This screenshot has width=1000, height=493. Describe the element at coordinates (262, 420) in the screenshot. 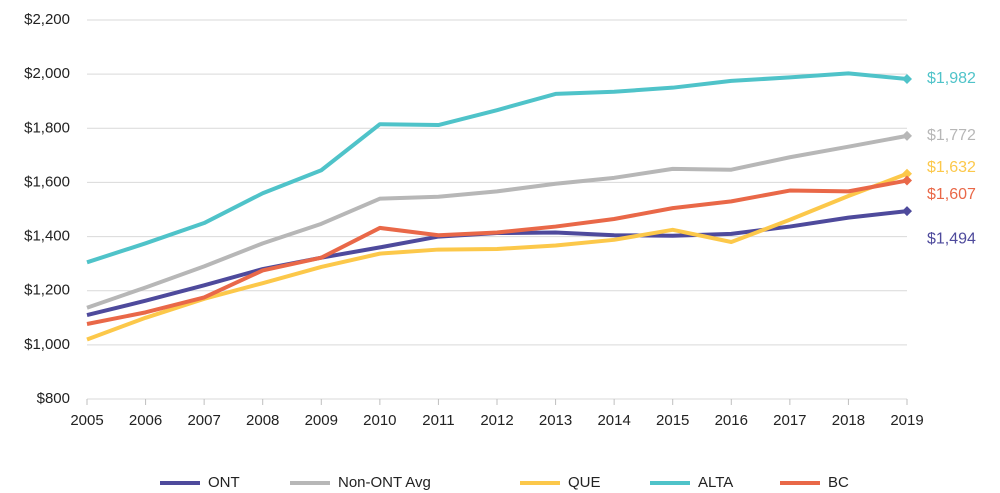

I see `x-tick-label: 2008` at that location.